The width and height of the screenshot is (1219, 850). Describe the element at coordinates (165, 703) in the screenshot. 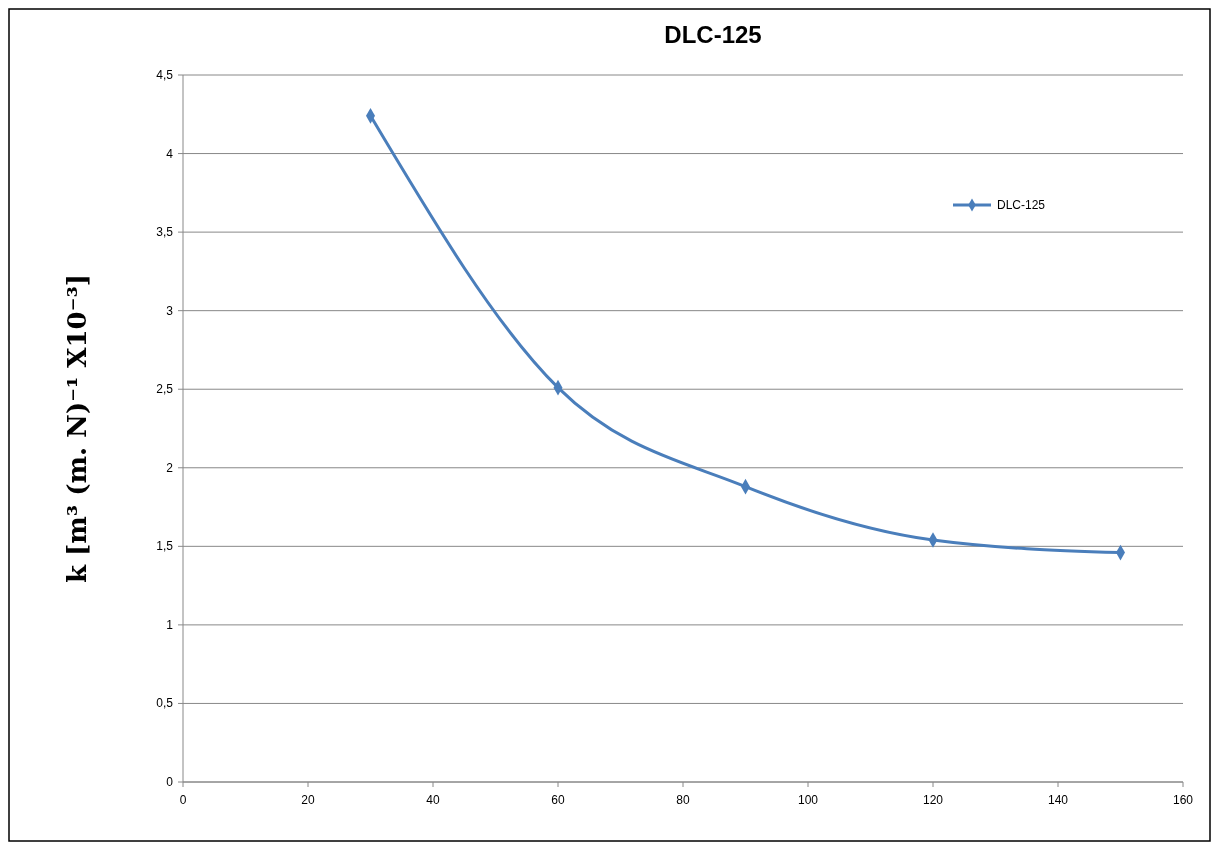

I see `y-tick-label: 0,5` at that location.